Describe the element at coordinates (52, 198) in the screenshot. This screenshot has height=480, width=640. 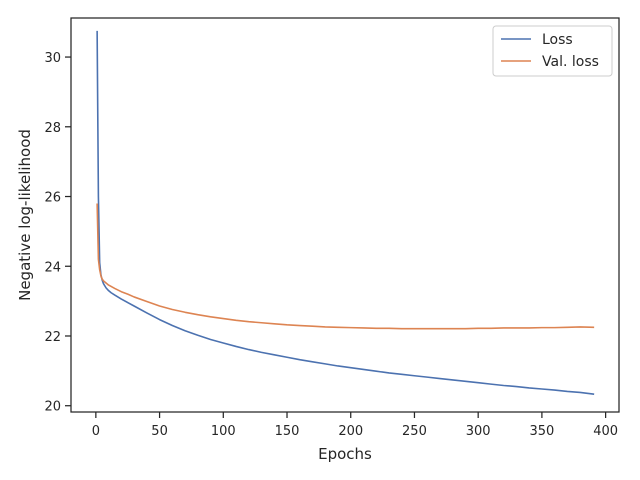
I see `y-tick-label: 26` at that location.